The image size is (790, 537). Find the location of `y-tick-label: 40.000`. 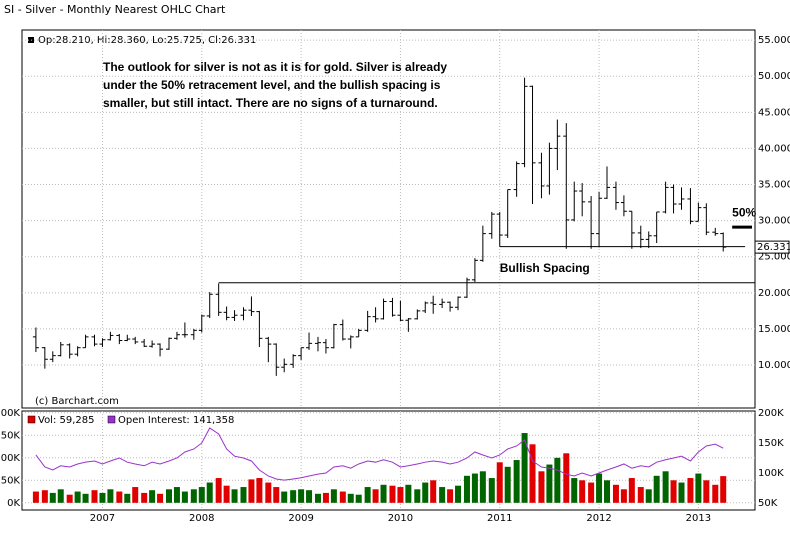

y-tick-label: 40.000 is located at coordinates (774, 148).